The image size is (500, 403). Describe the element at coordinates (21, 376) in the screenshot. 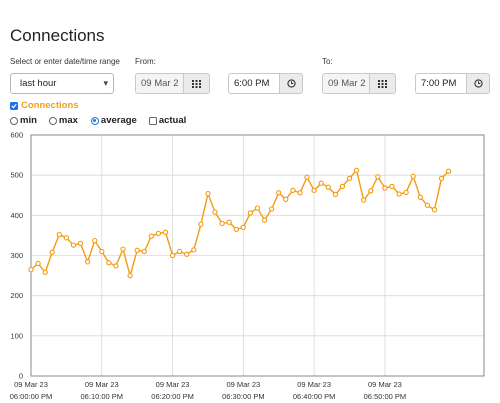

I see `y-tick-label: 0` at that location.